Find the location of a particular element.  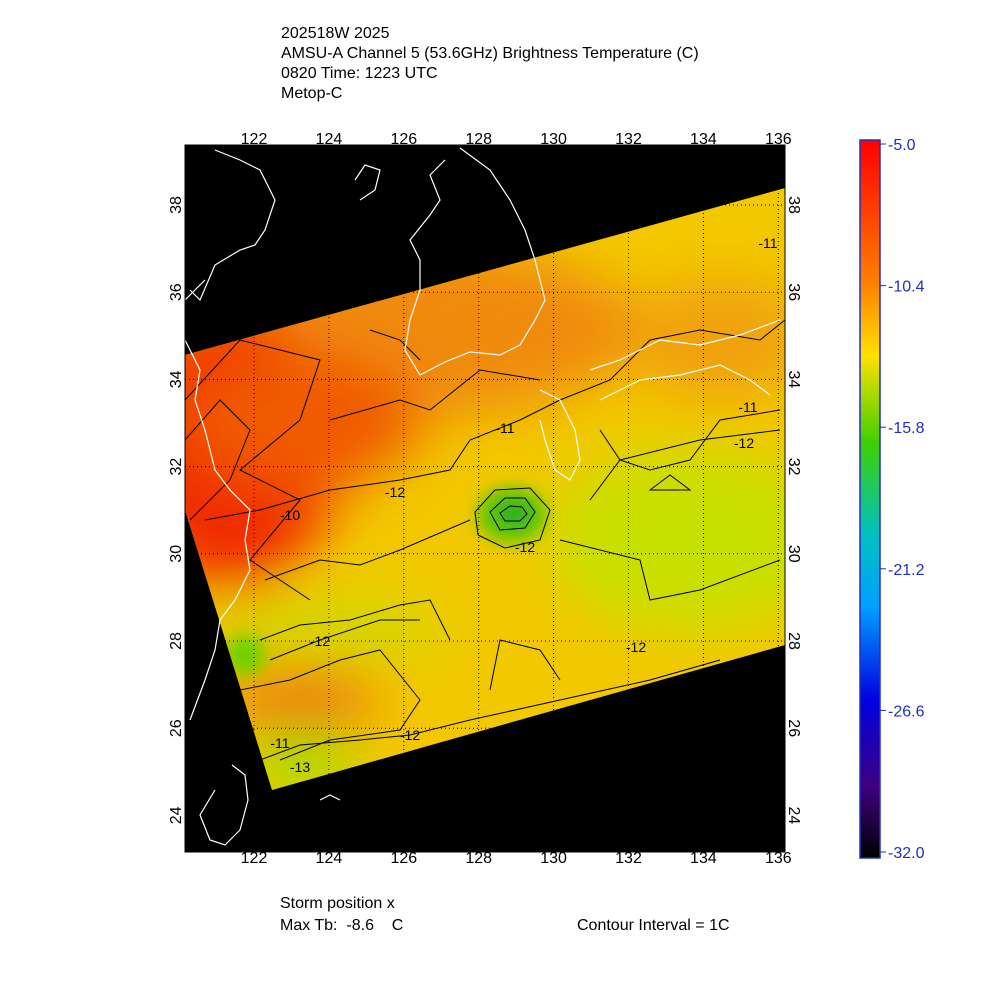

lat-label-left: 26 is located at coordinates (176, 728).